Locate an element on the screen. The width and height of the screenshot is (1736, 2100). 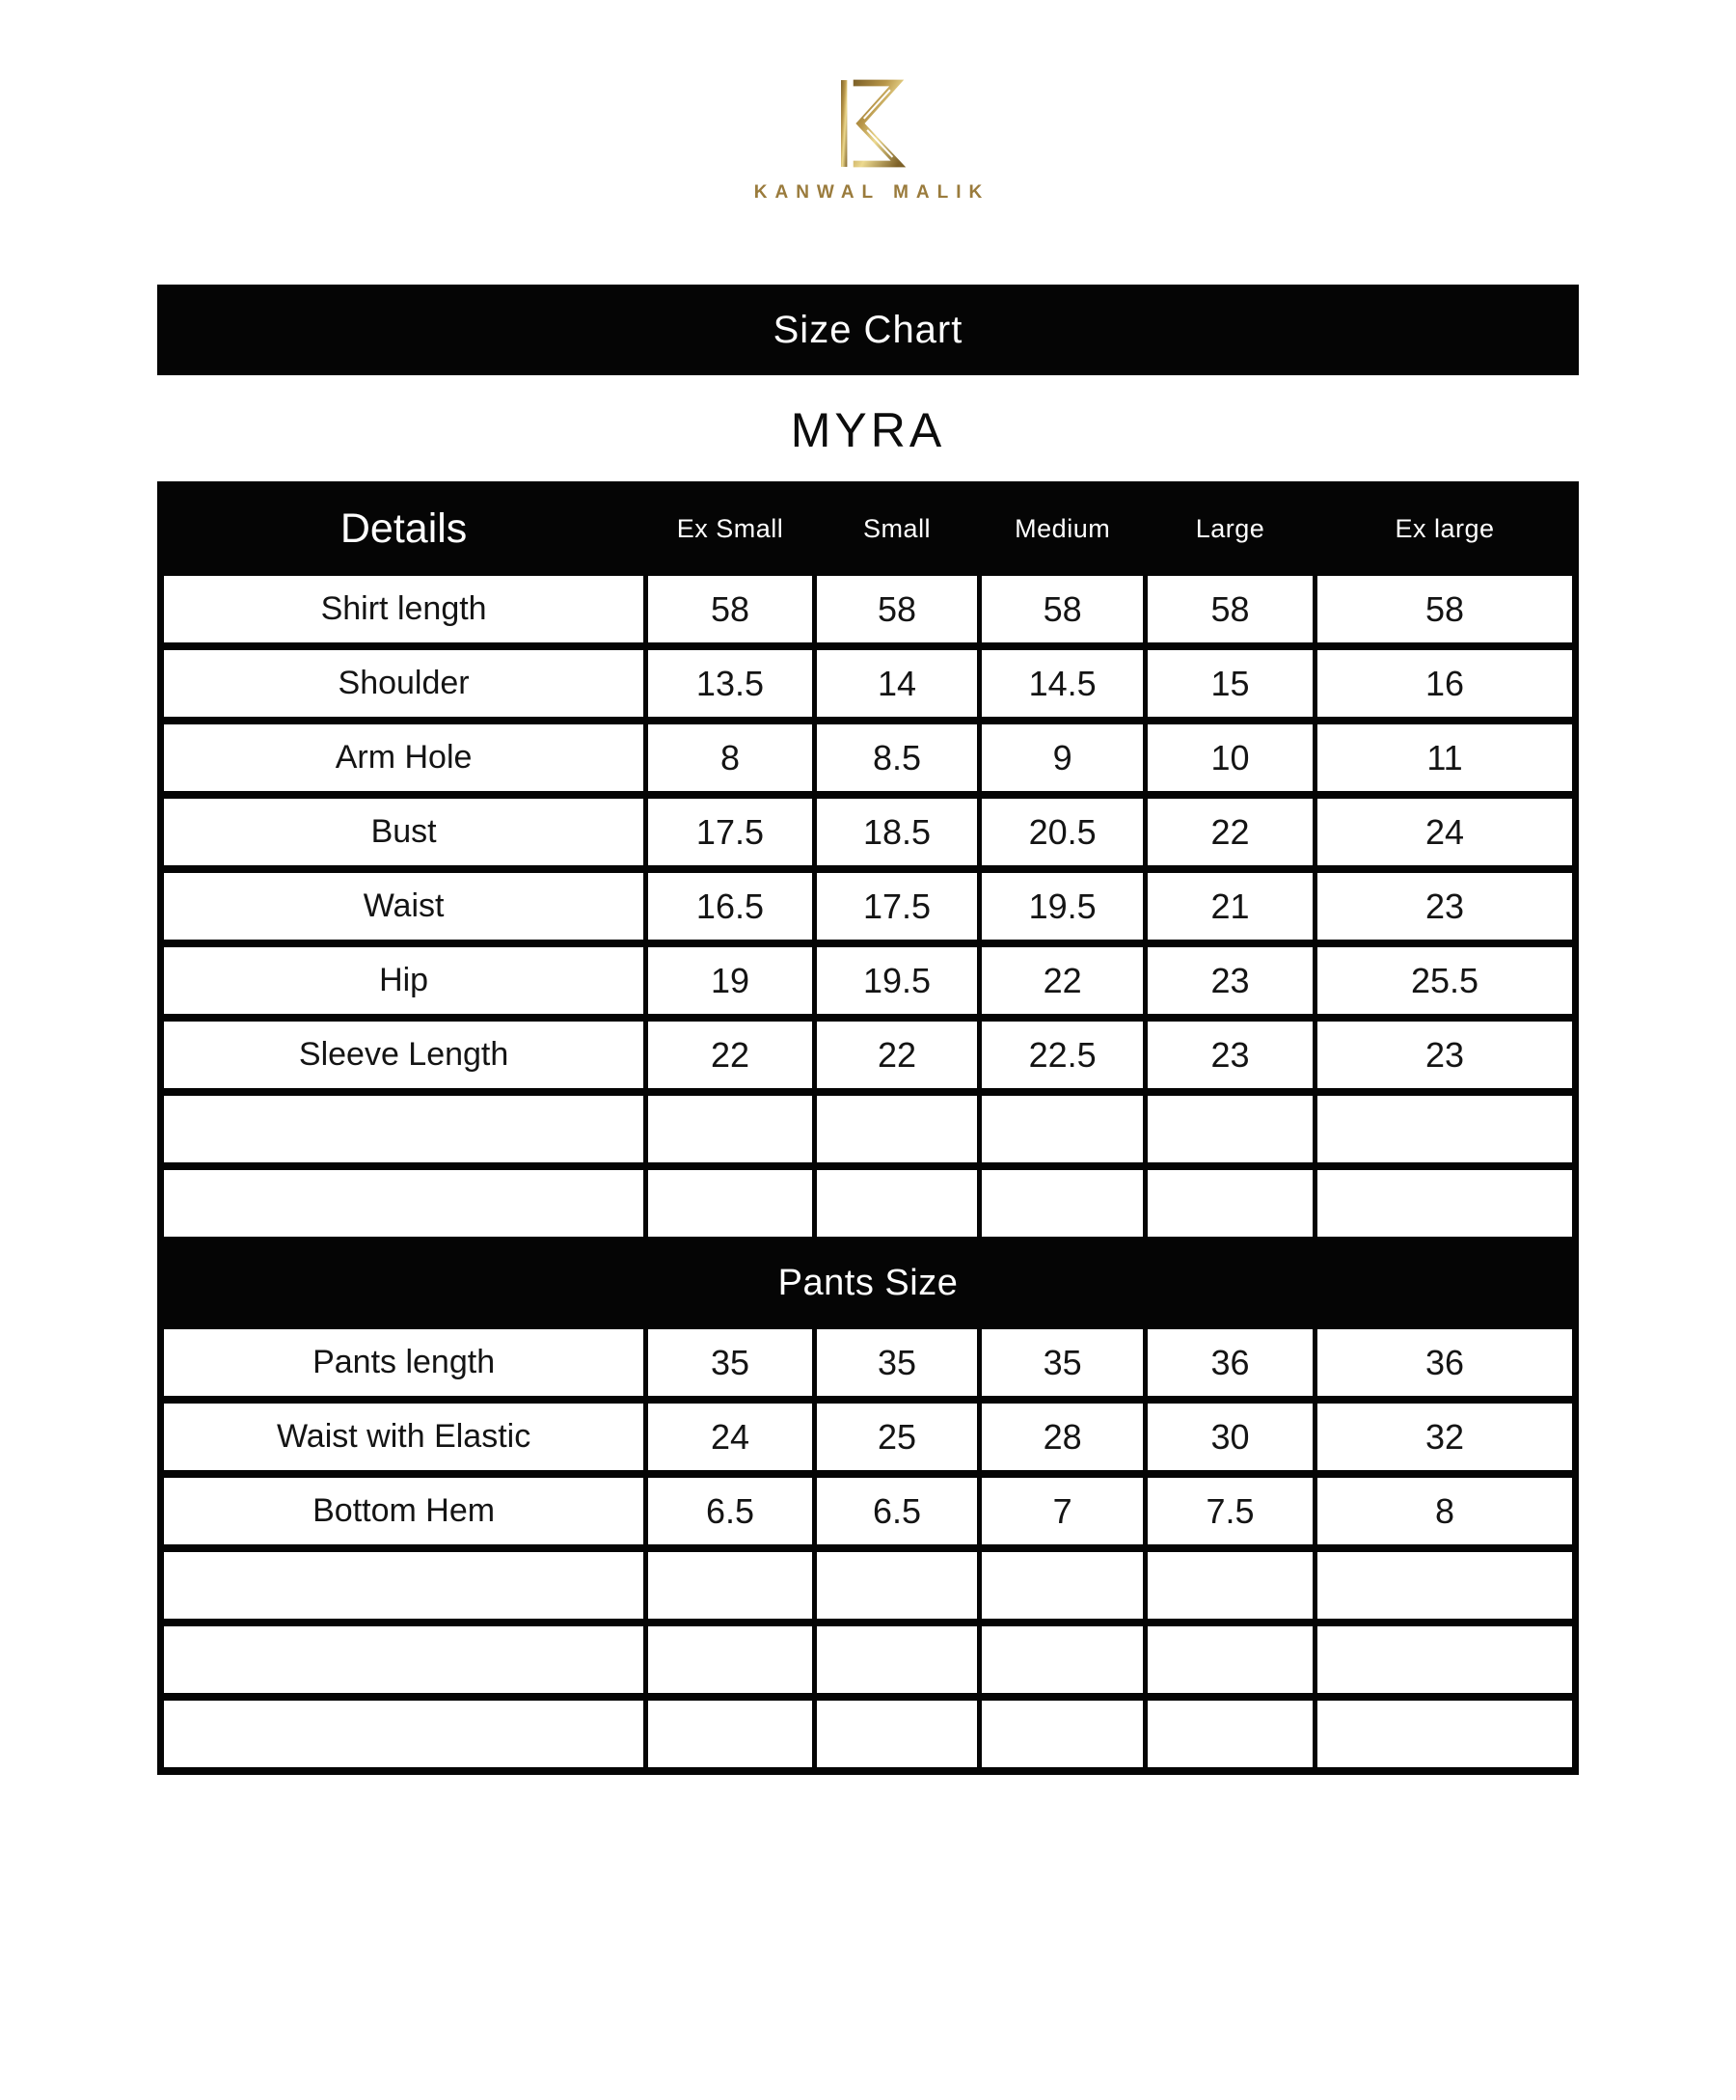
cell-value: 16 is located at coordinates (1446, 683).